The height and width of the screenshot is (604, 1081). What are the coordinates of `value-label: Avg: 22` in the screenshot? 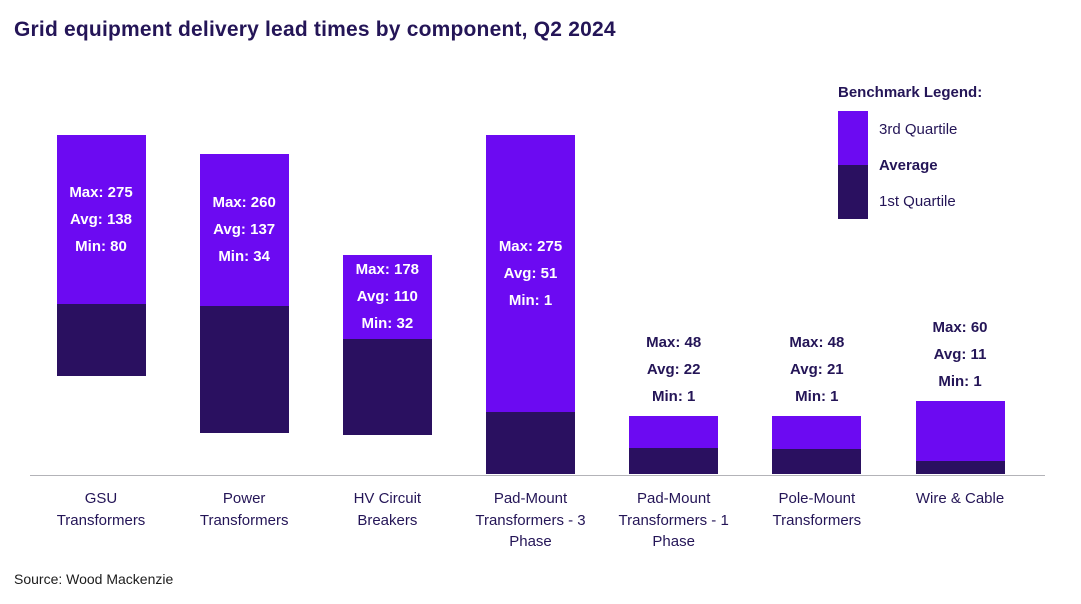 It's located at (673, 369).